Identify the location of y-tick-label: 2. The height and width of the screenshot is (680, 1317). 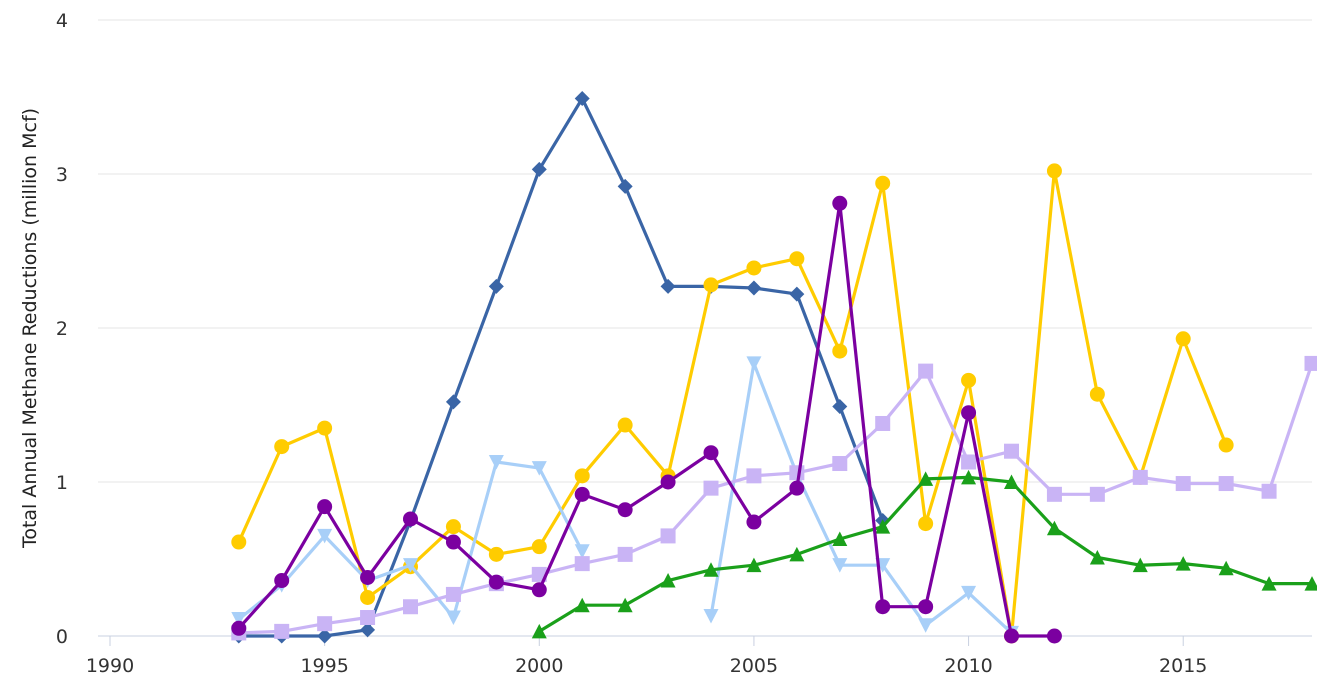
(62, 329).